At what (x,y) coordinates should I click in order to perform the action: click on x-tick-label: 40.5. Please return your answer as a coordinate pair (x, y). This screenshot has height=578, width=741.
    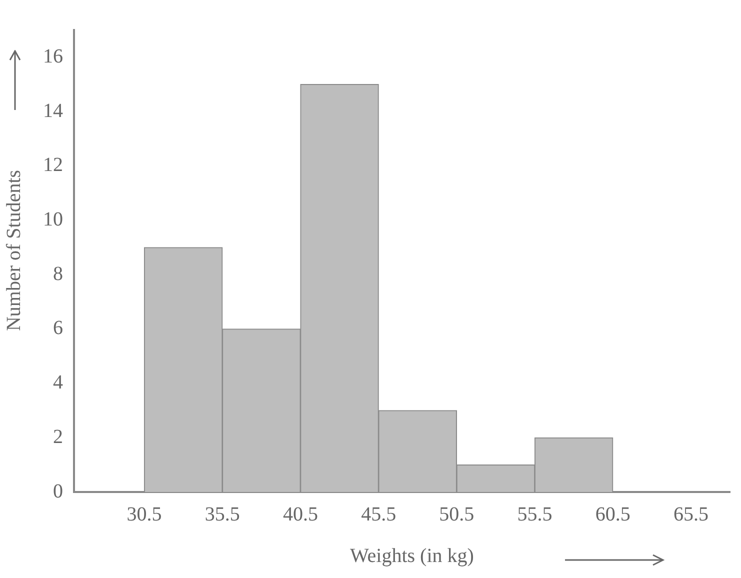
    Looking at the image, I should click on (300, 514).